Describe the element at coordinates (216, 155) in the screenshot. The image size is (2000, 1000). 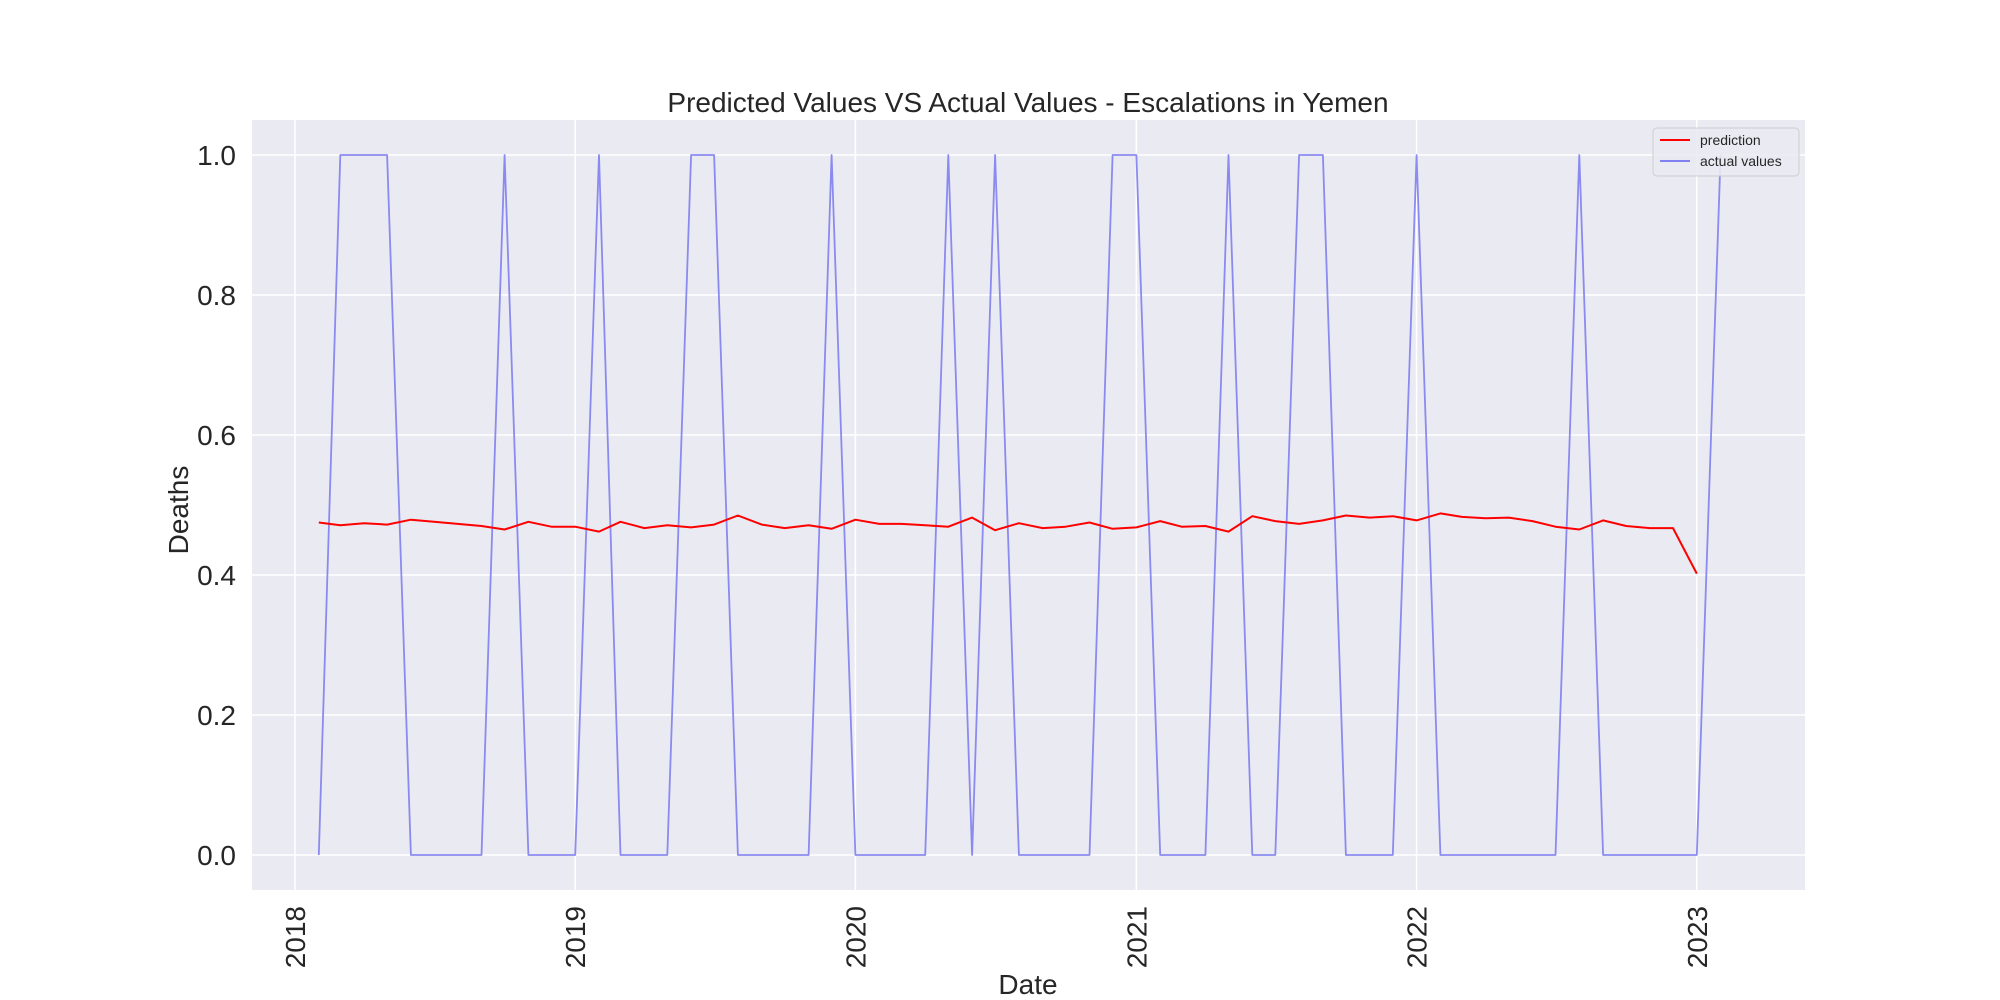
I see `y-tick-label: 1.0` at that location.